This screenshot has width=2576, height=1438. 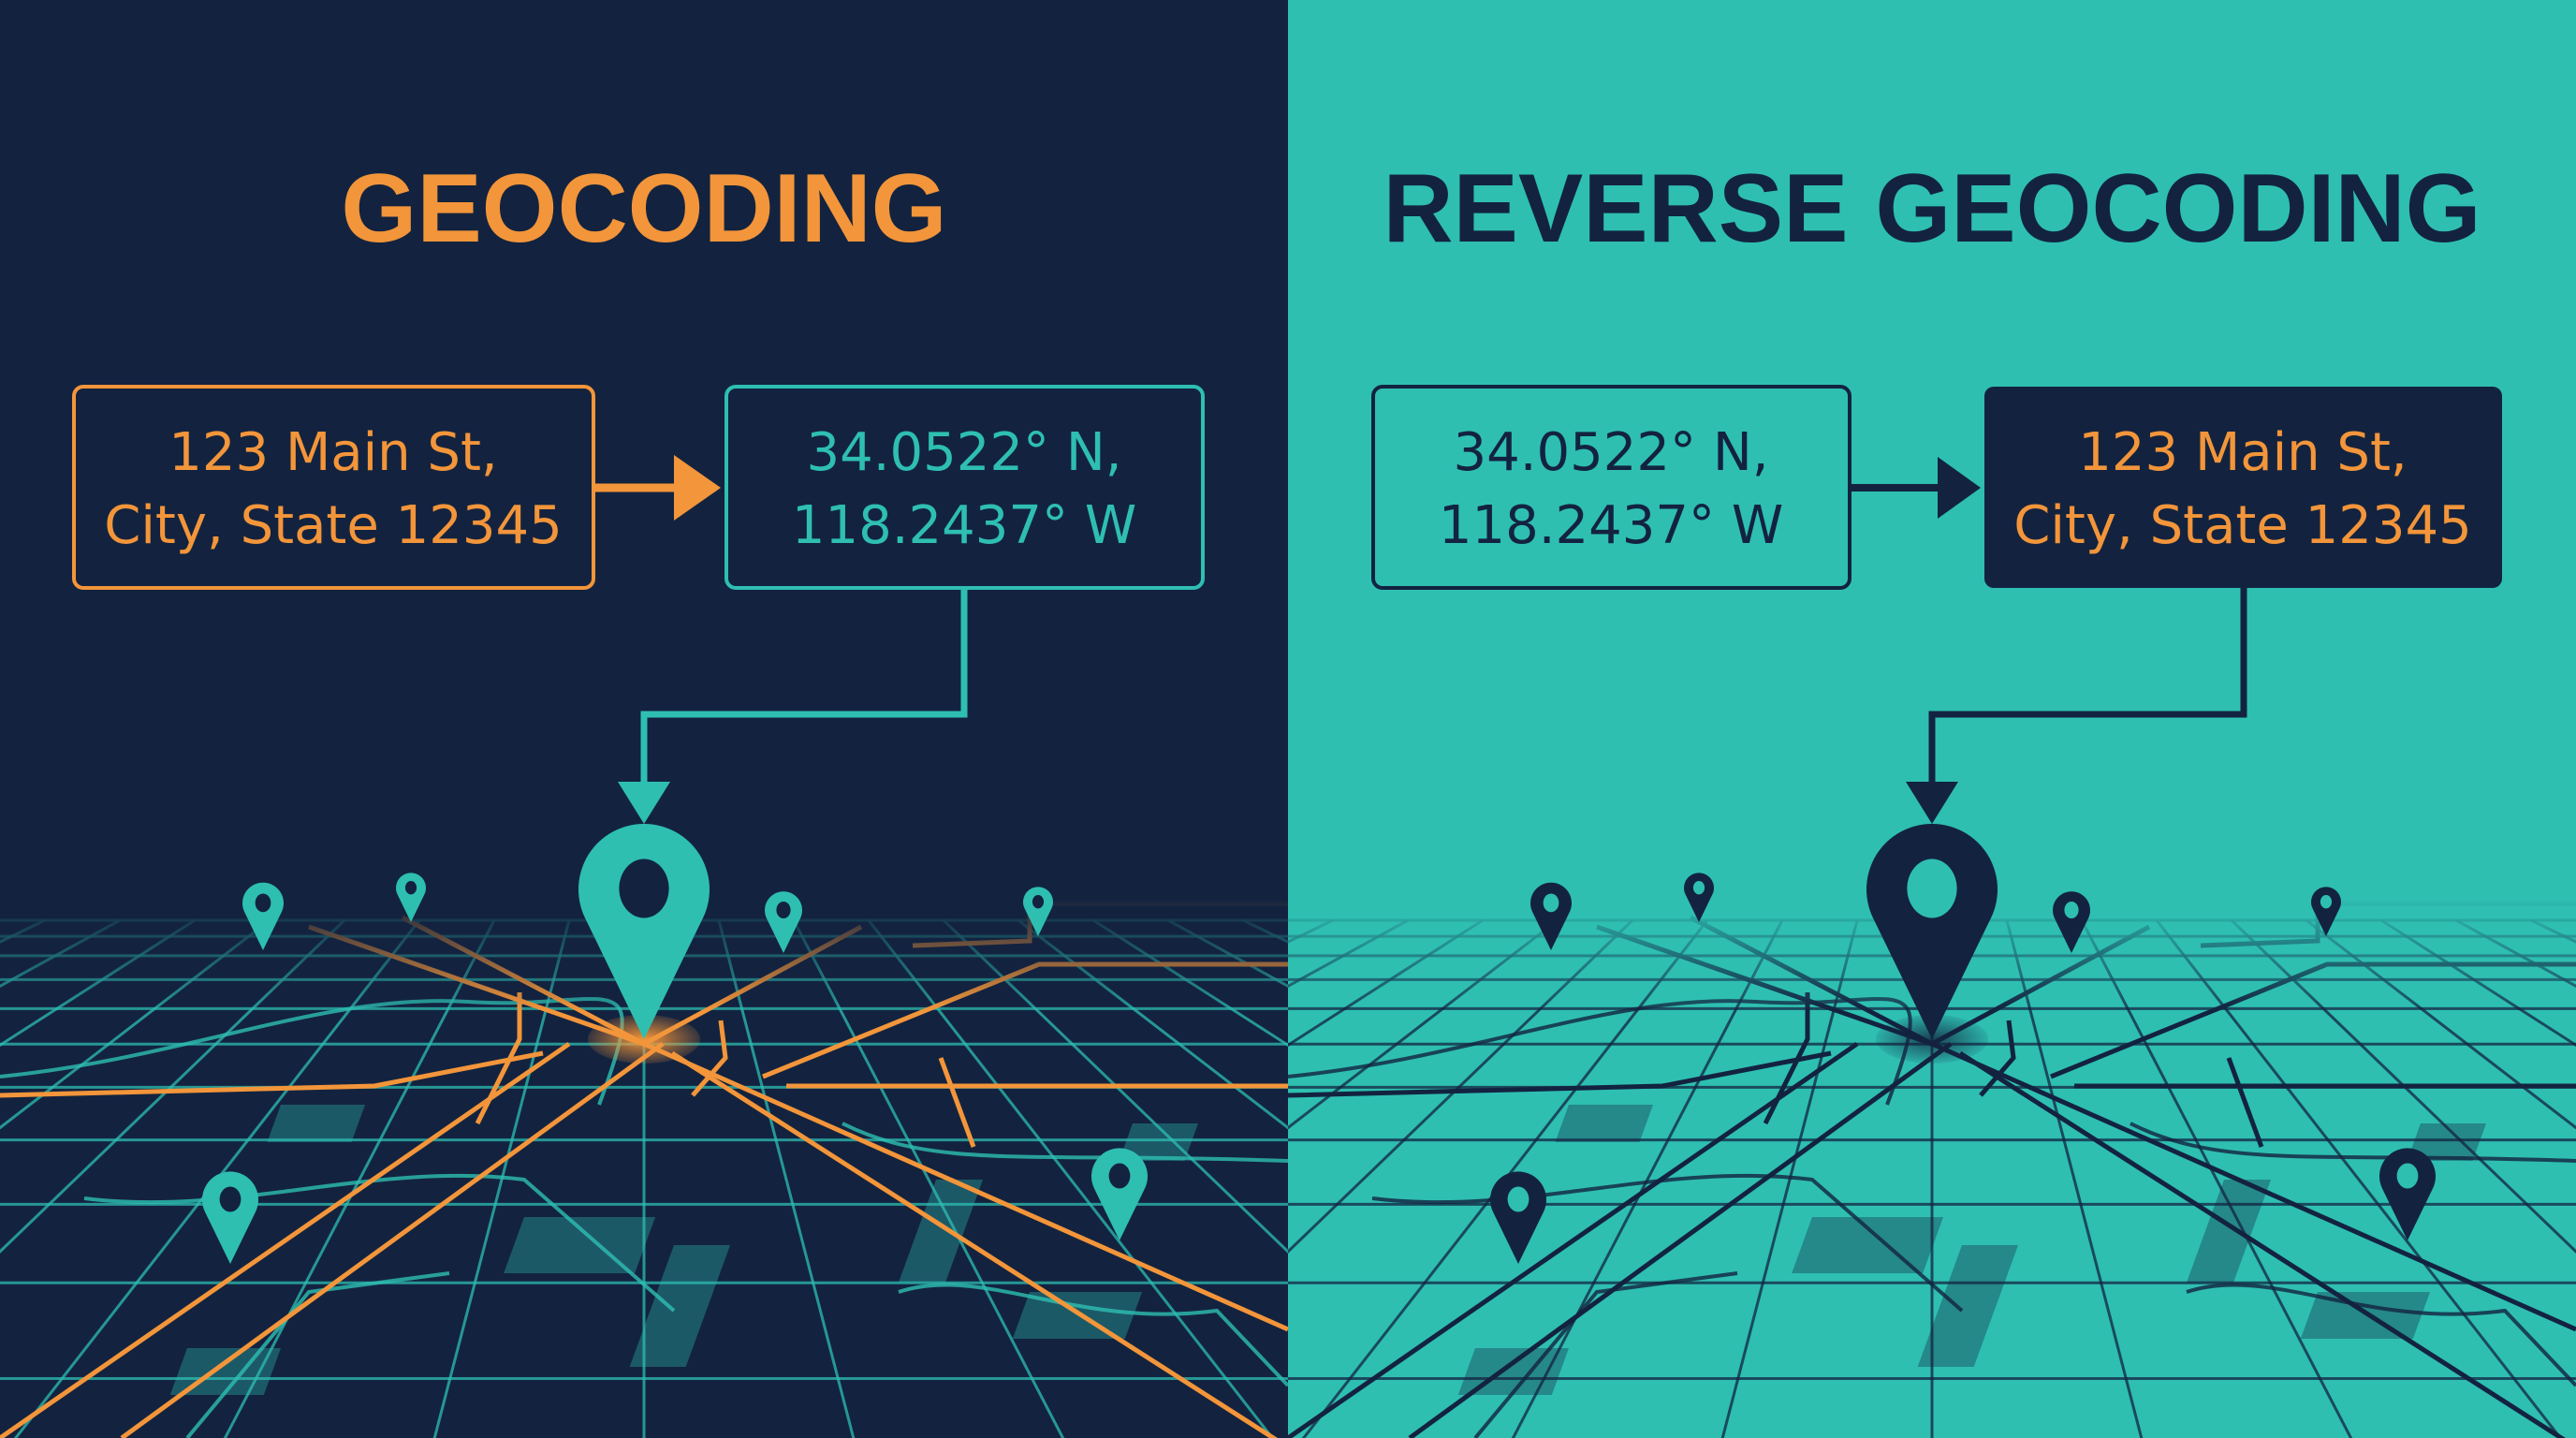 What do you see at coordinates (1932, 208) in the screenshot?
I see `panel-title: REVERSE GEOCODING` at bounding box center [1932, 208].